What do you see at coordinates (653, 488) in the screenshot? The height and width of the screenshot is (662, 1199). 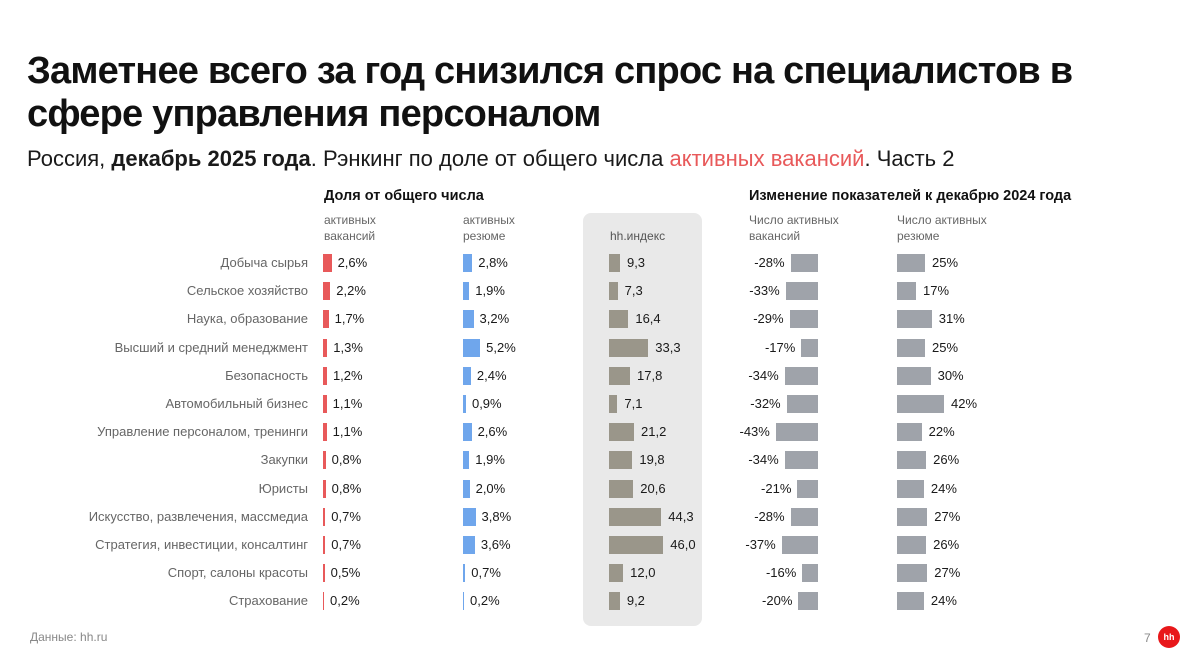 I see `hh-index-value: 20,6` at bounding box center [653, 488].